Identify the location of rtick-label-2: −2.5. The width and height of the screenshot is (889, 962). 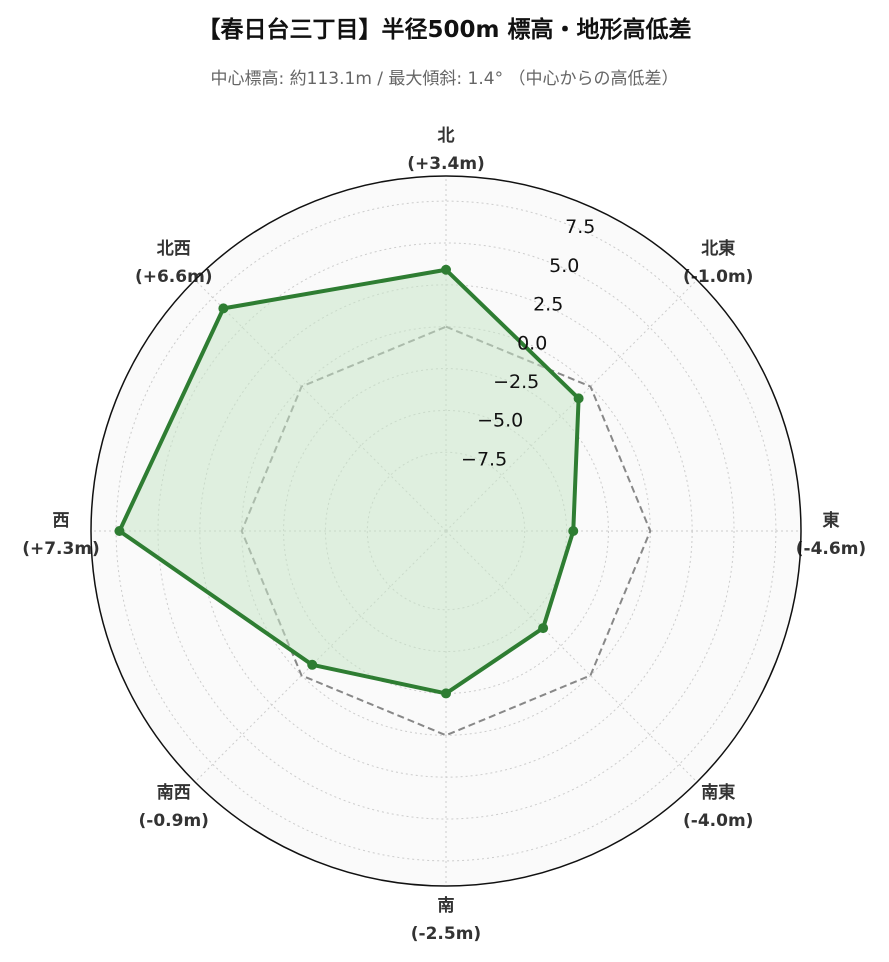
(516, 382).